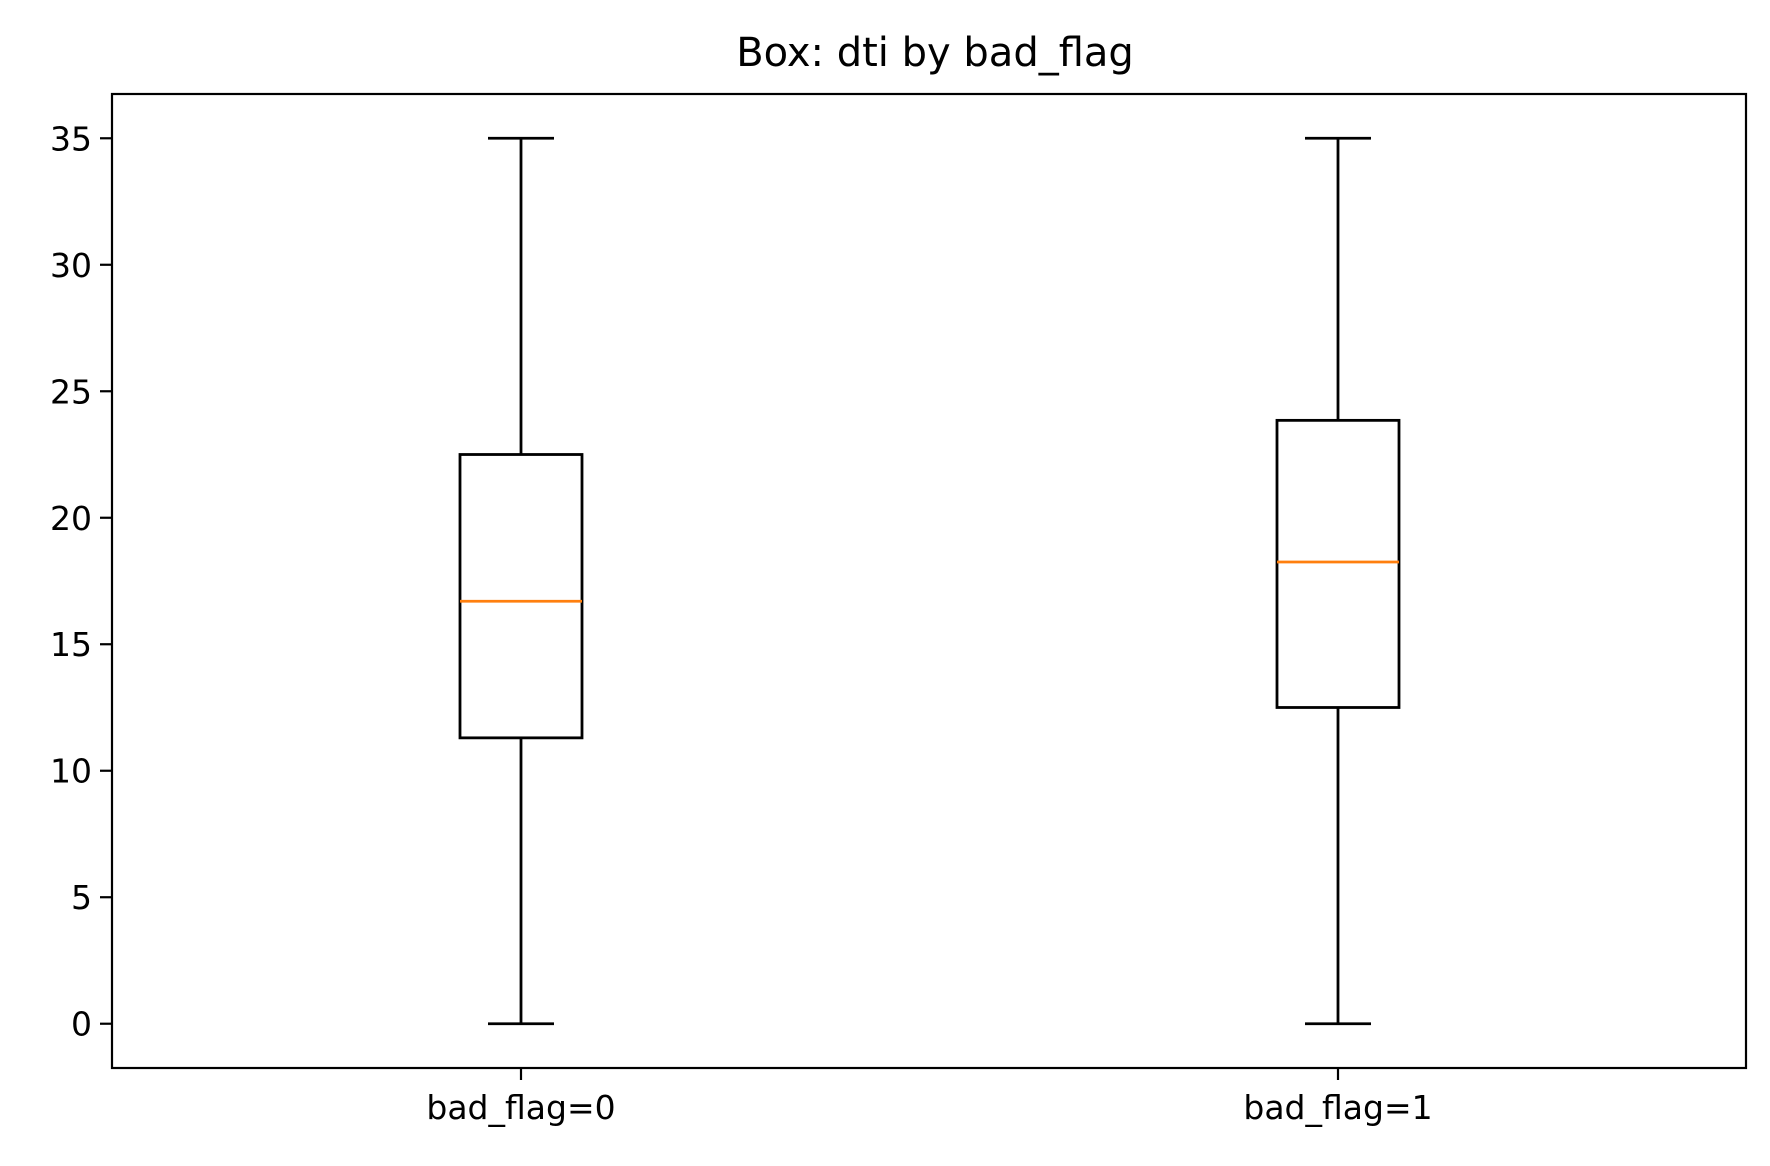 This screenshot has width=1770, height=1166. I want to click on y-tick-label: 5, so click(81, 897).